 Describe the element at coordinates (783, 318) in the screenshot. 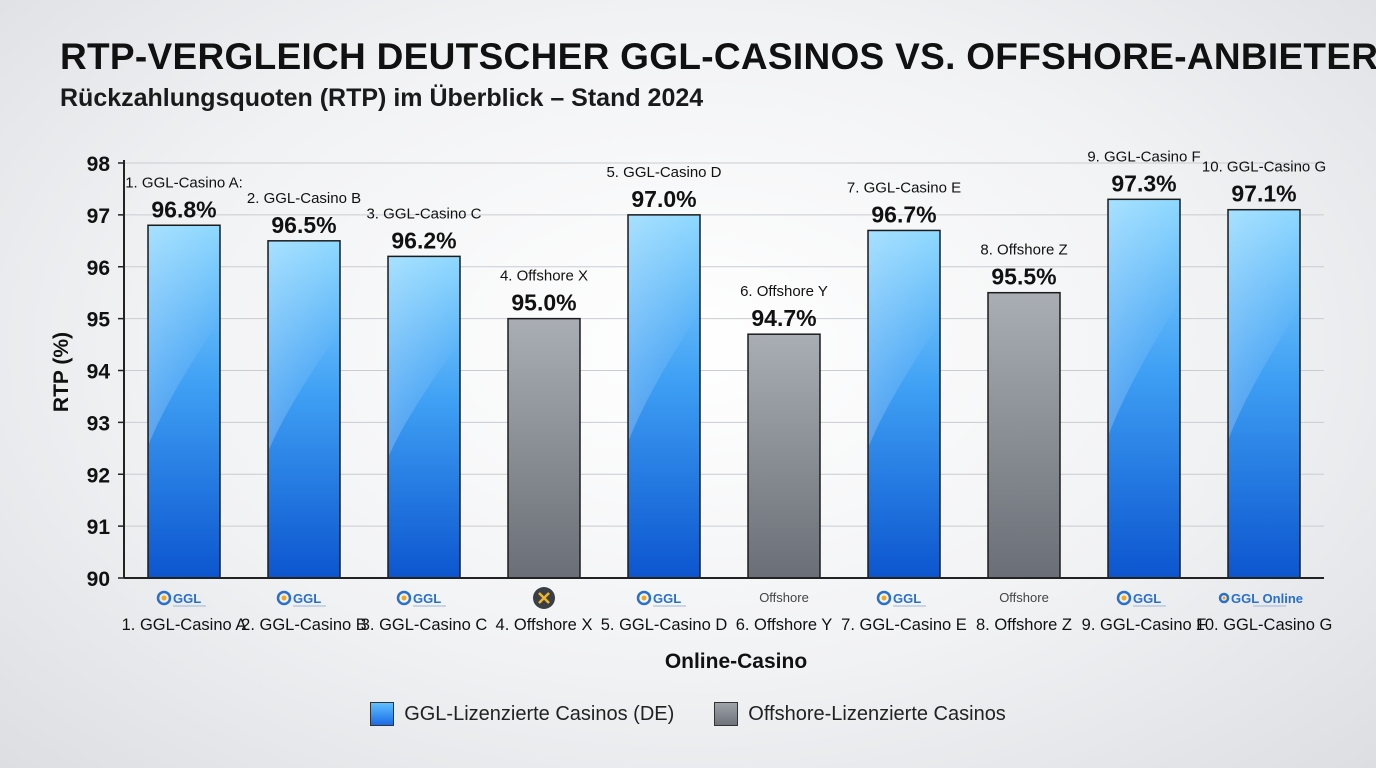

I see `value-label-6: 94.7%` at that location.